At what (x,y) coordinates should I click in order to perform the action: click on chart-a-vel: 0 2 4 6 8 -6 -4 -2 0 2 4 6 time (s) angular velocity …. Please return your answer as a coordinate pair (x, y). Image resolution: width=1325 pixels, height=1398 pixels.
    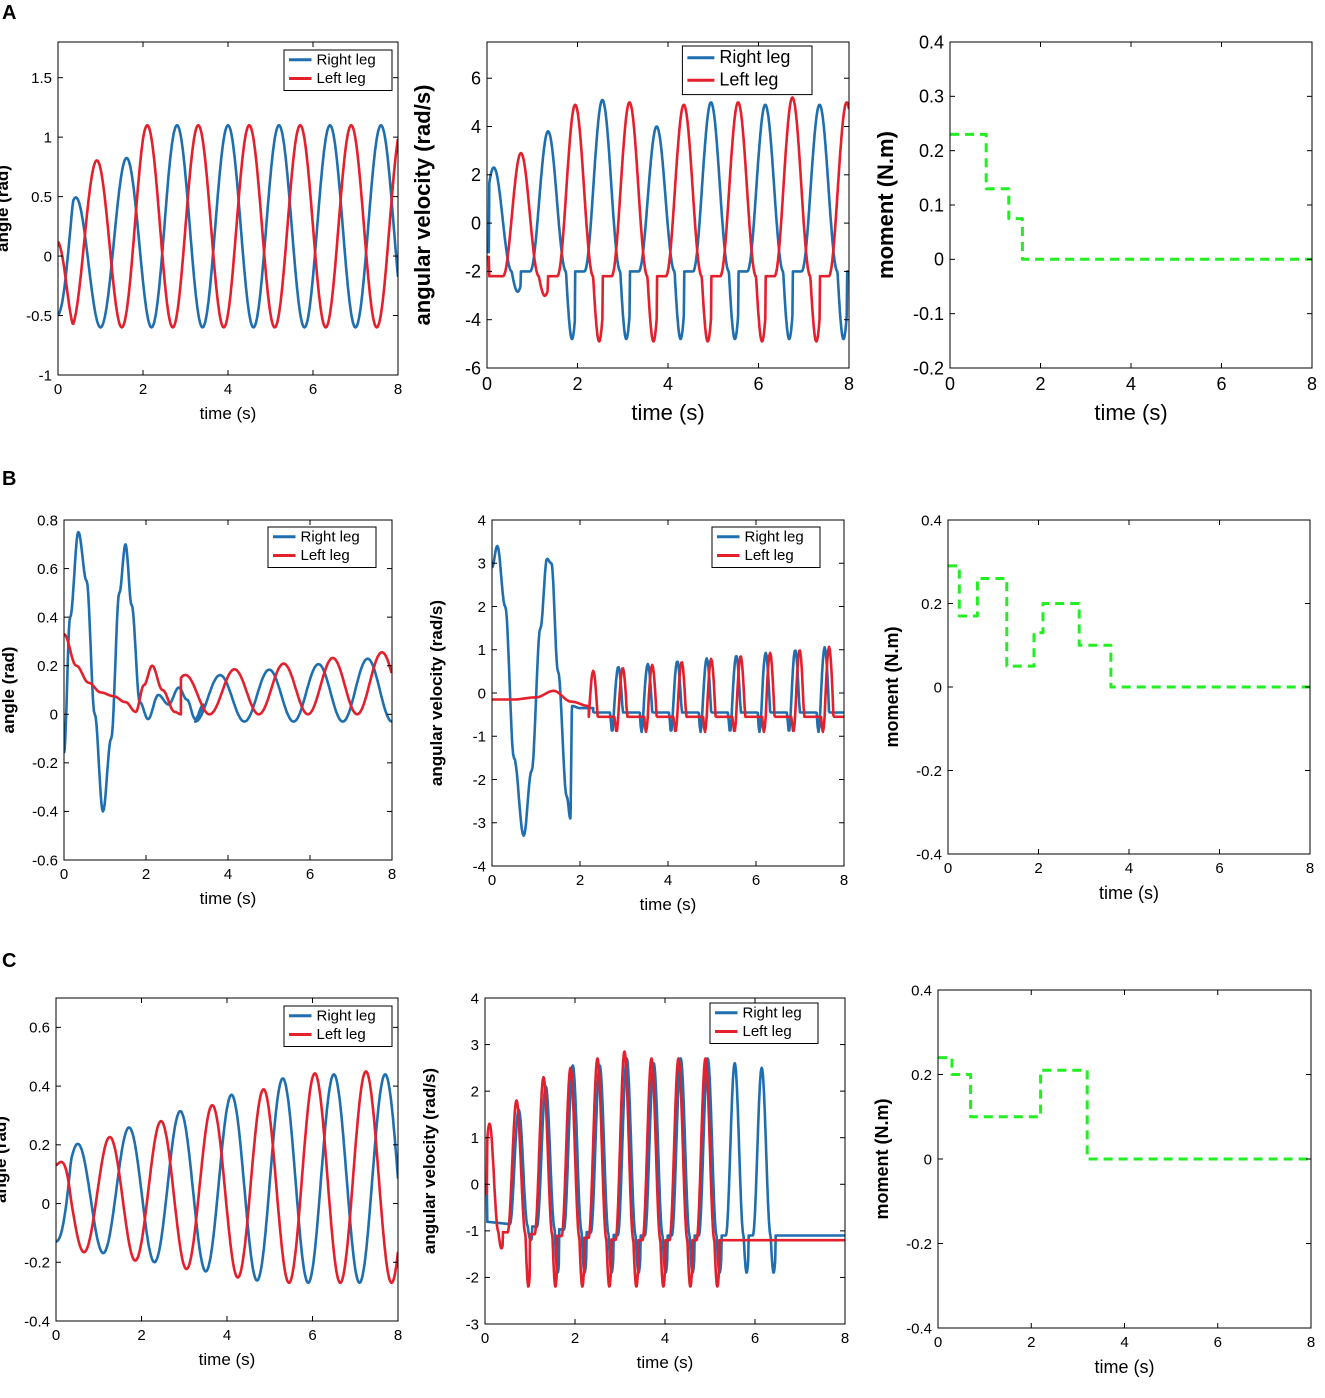
    Looking at the image, I should click on (632, 233).